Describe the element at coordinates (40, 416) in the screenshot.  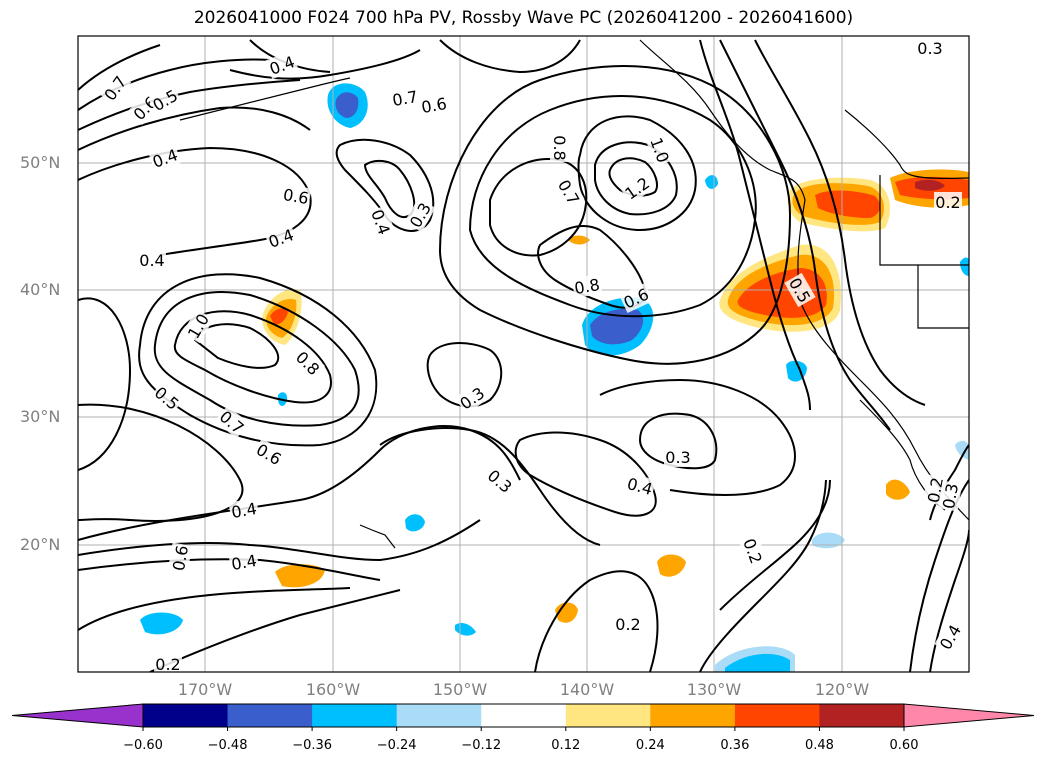
I see `lat-label-30n: 30°N` at that location.